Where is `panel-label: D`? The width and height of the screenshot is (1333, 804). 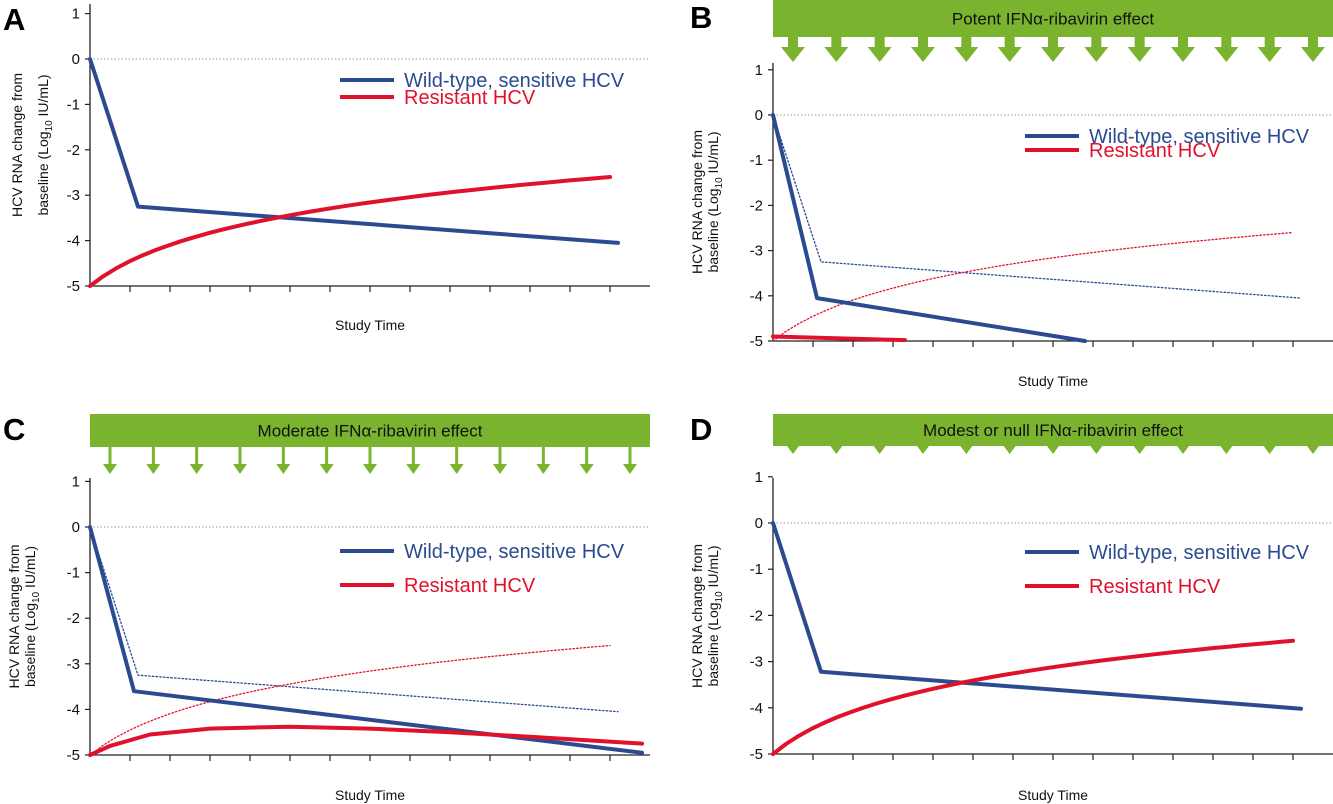
panel-label: D is located at coordinates (701, 429).